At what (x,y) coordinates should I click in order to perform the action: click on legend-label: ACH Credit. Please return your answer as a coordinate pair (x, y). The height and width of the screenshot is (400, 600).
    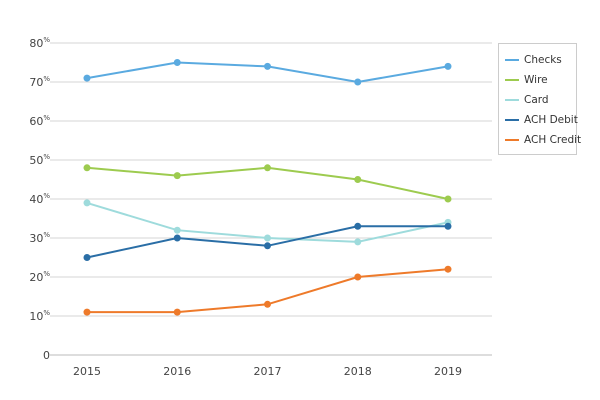
    Looking at the image, I should click on (553, 140).